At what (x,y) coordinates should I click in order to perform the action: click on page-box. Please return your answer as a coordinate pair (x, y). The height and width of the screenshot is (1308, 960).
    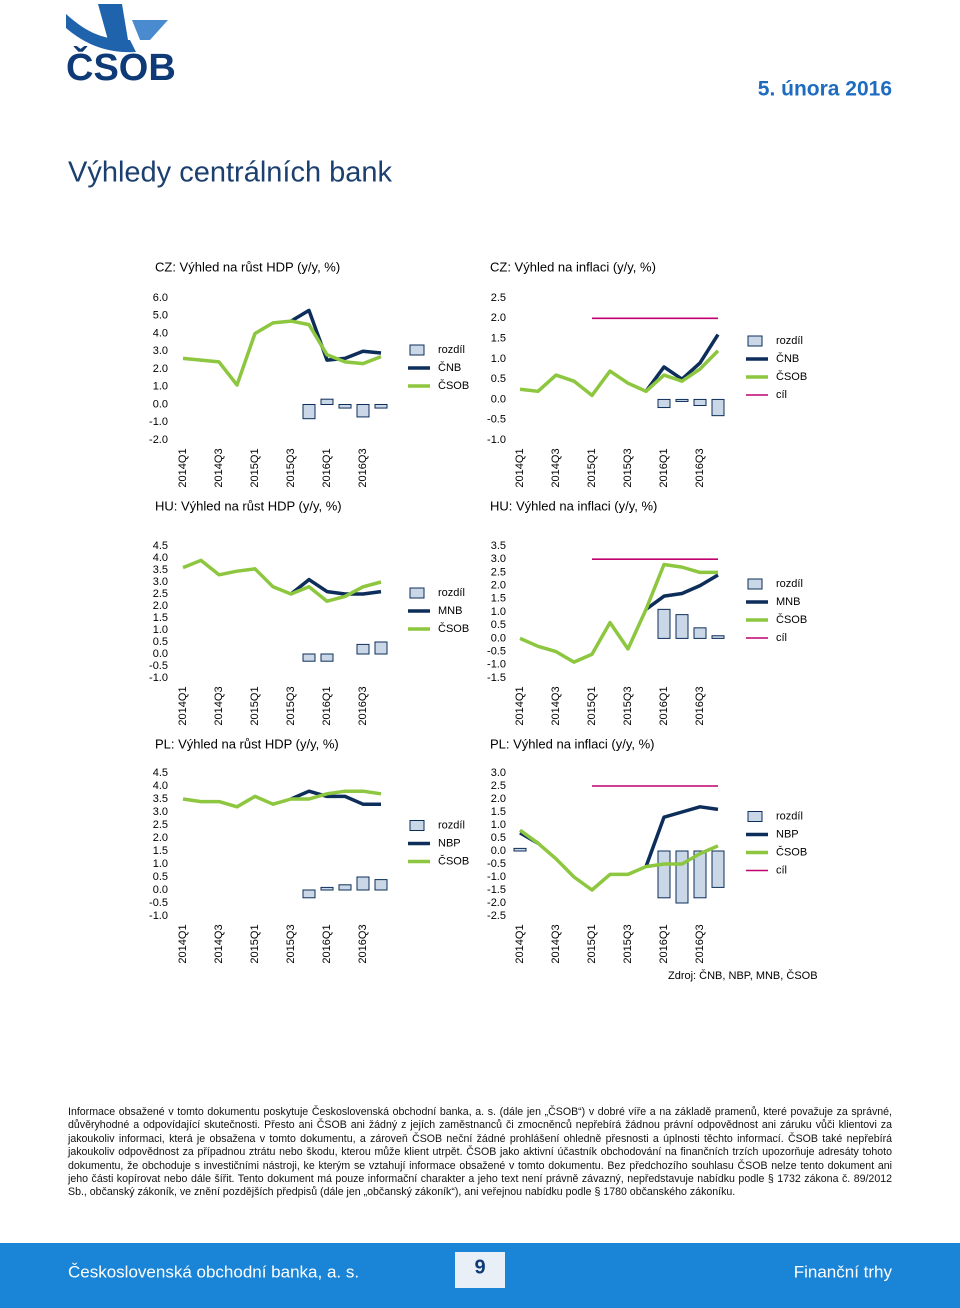
    Looking at the image, I should click on (480, 1270).